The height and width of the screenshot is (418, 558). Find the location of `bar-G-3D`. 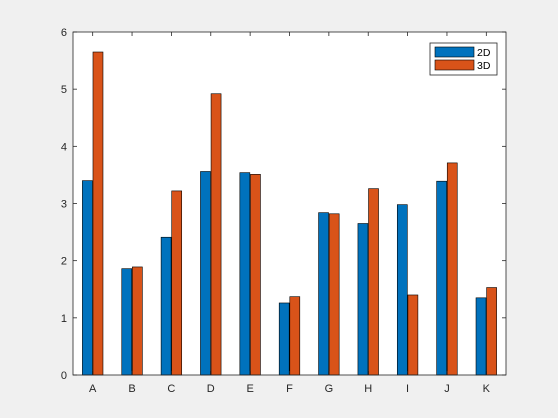

bar-G-3D is located at coordinates (334, 294).